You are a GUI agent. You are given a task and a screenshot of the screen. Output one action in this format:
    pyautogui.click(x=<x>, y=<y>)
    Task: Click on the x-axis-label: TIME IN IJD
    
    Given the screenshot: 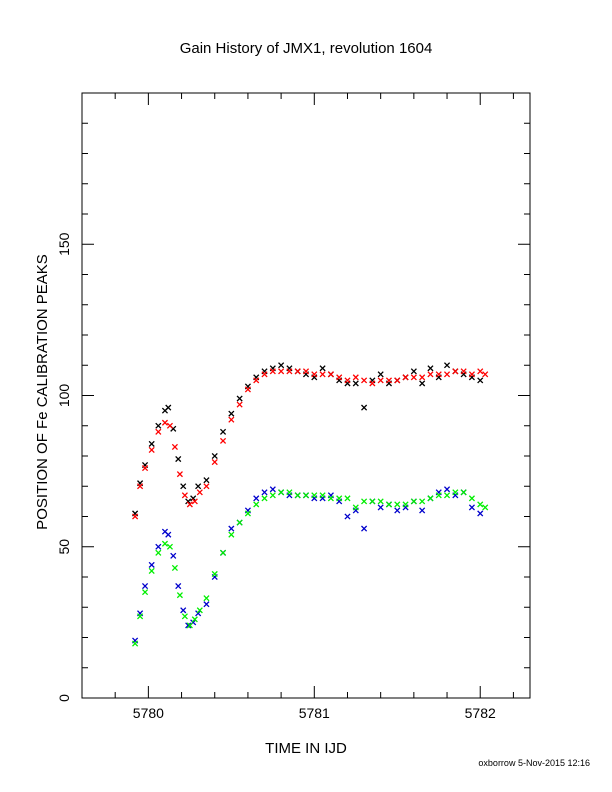 What is the action you would take?
    pyautogui.click(x=306, y=748)
    